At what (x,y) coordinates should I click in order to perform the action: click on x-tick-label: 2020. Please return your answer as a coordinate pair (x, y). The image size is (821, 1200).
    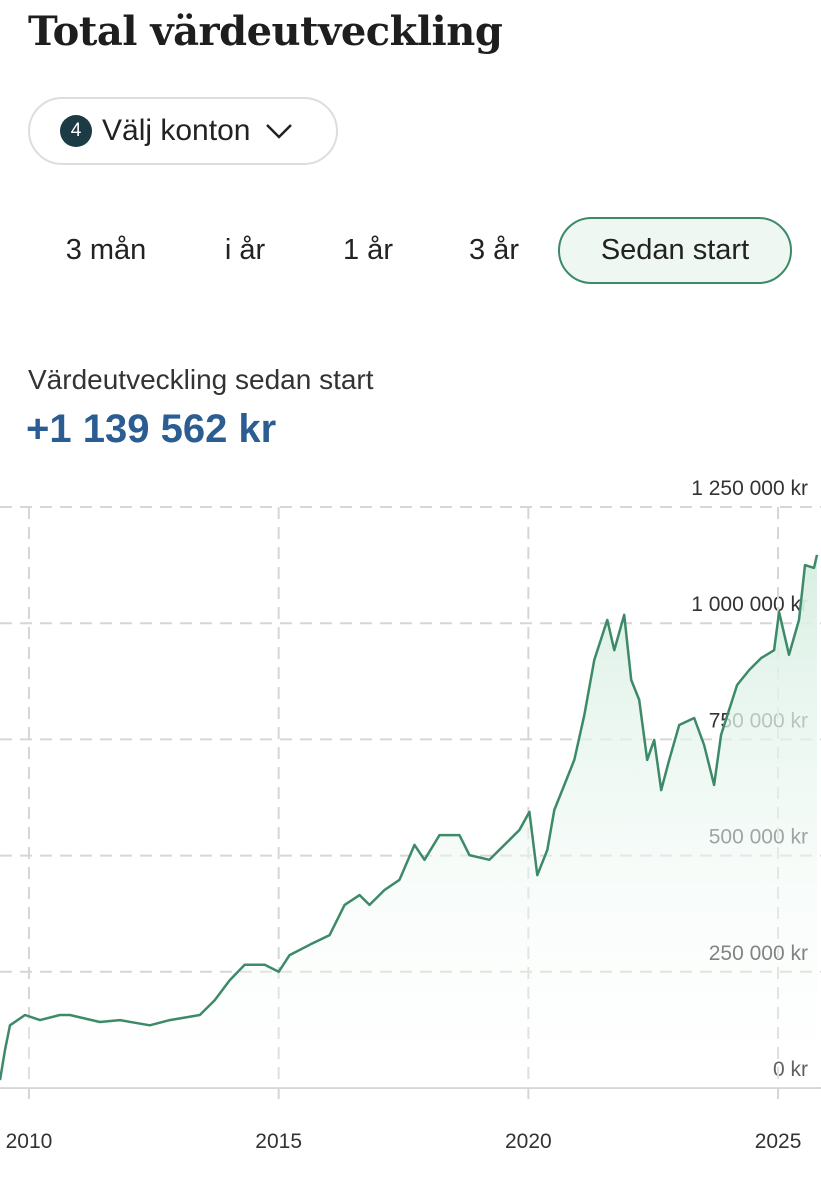
    Looking at the image, I should click on (528, 1141).